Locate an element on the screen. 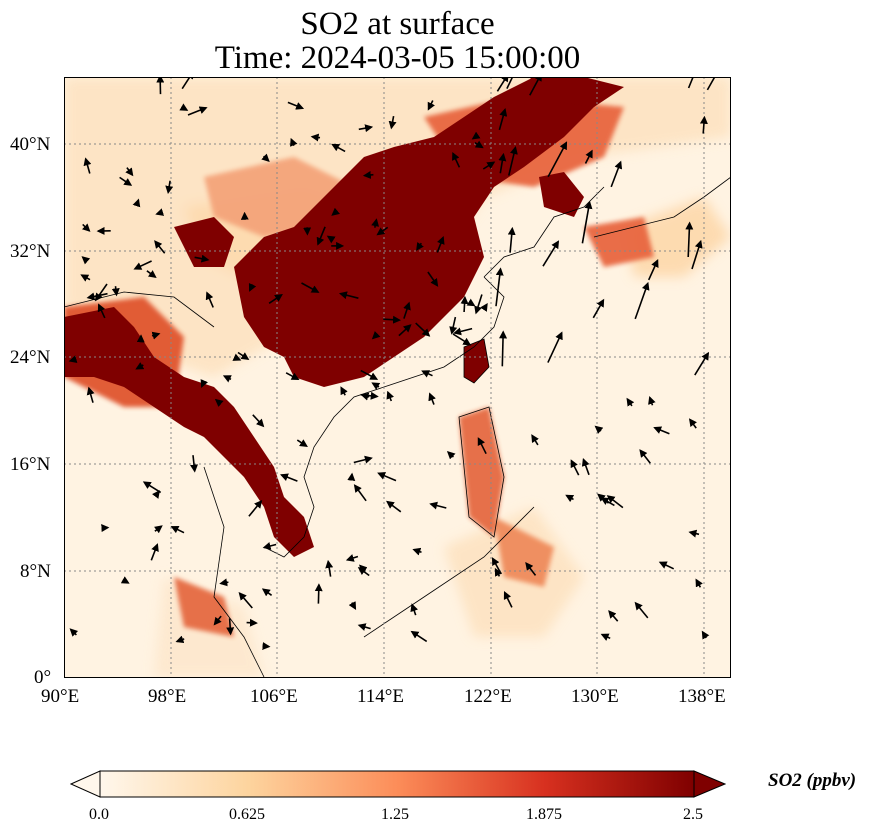 Image resolution: width=875 pixels, height=836 pixels. colorbar-extend-max is located at coordinates (710, 784).